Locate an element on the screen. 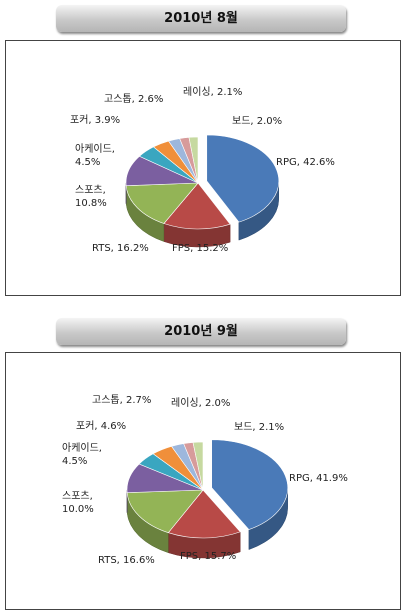 The height and width of the screenshot is (616, 407). data-label: 보드, 2.0% is located at coordinates (257, 121).